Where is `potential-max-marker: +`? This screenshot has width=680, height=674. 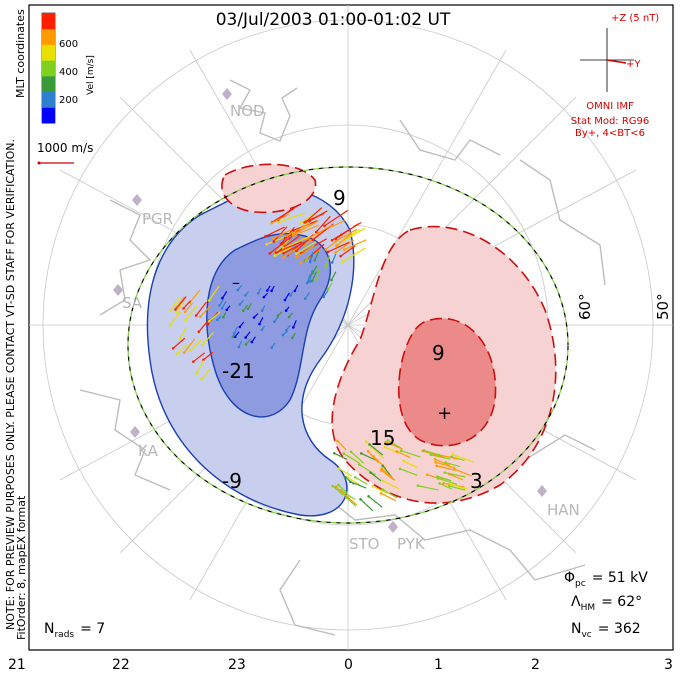 potential-max-marker: + is located at coordinates (444, 413).